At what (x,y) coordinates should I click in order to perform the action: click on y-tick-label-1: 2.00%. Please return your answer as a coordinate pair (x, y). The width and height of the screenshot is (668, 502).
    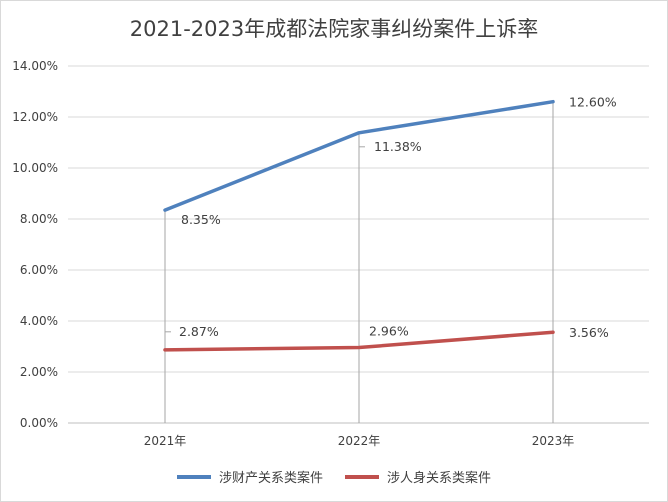
    Looking at the image, I should click on (39, 372).